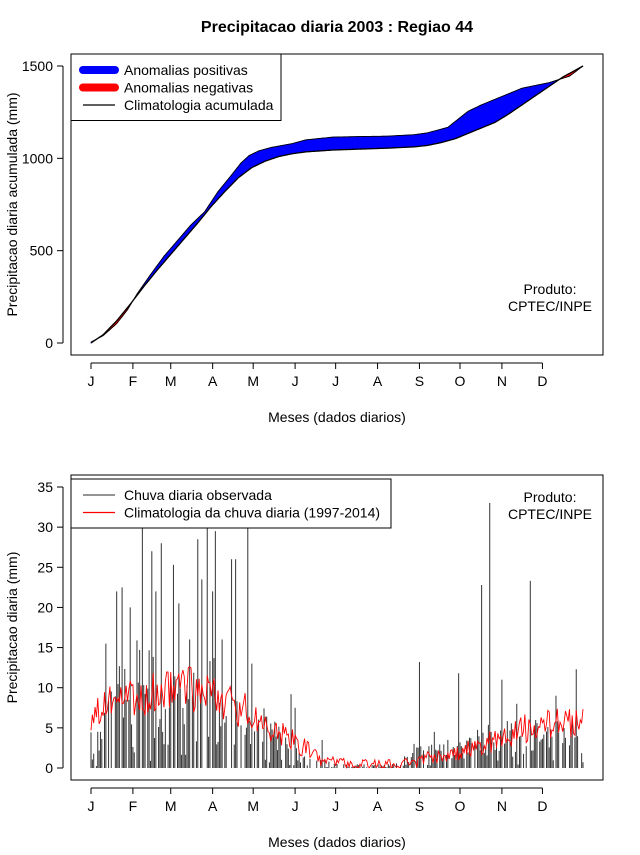 The image size is (640, 855). I want to click on y-tick-label: 5, so click(49, 728).